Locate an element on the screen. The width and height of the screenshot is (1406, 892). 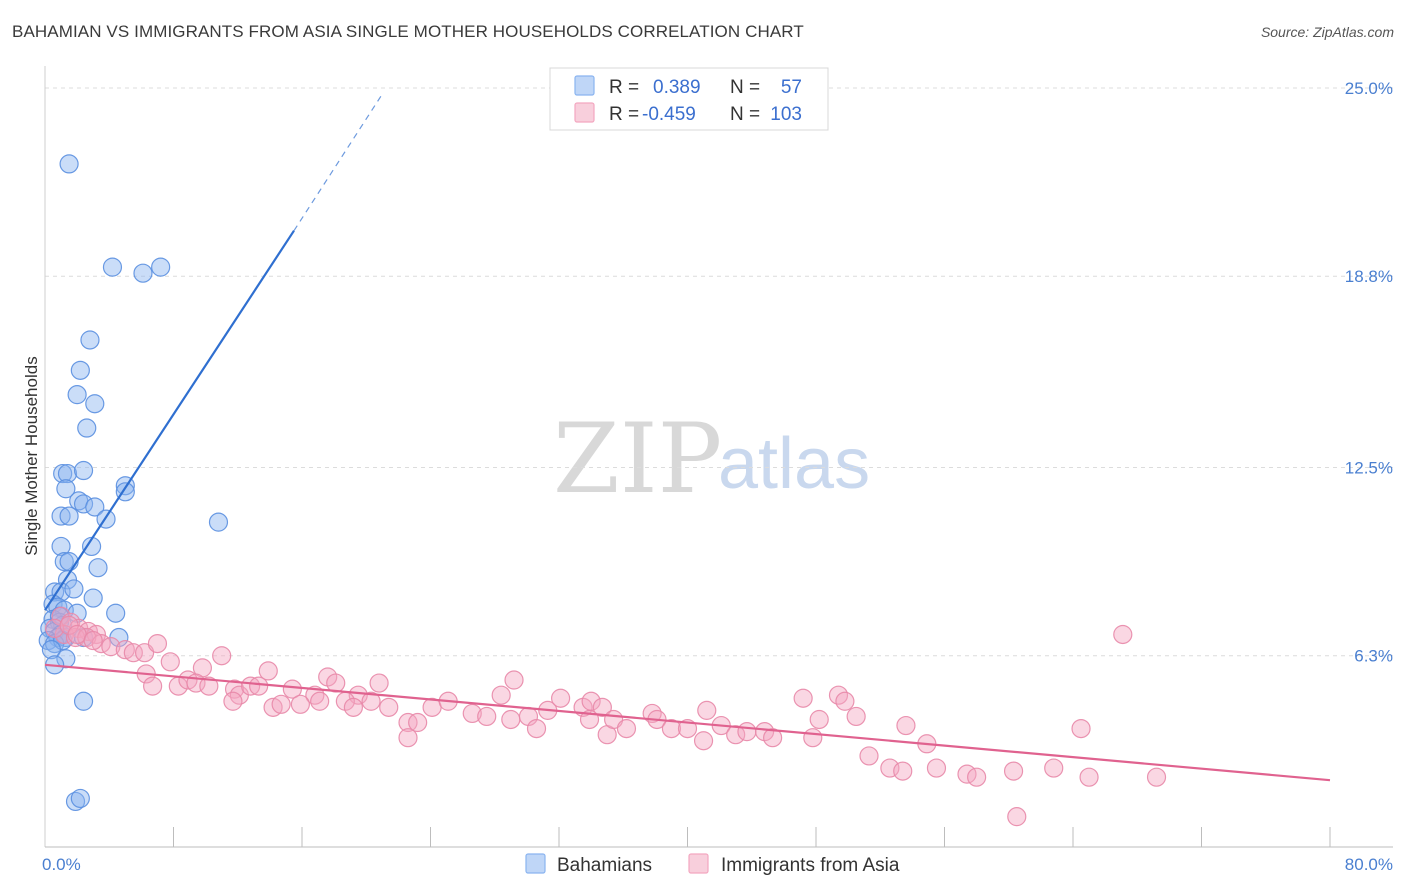
legend-frame is located at coordinates (689, 99).